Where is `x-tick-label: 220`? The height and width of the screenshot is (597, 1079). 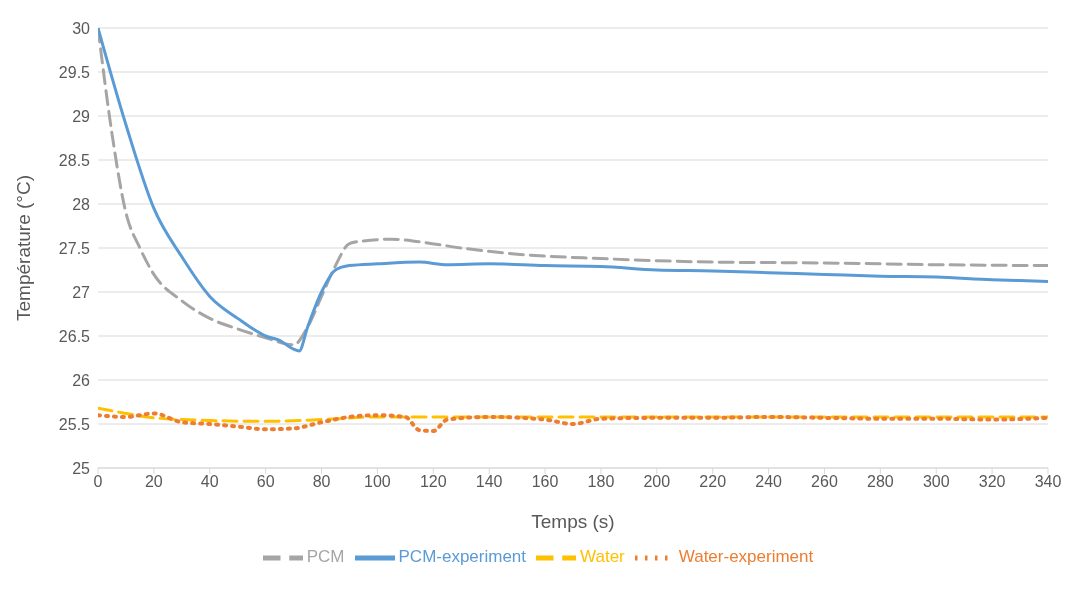 x-tick-label: 220 is located at coordinates (713, 482).